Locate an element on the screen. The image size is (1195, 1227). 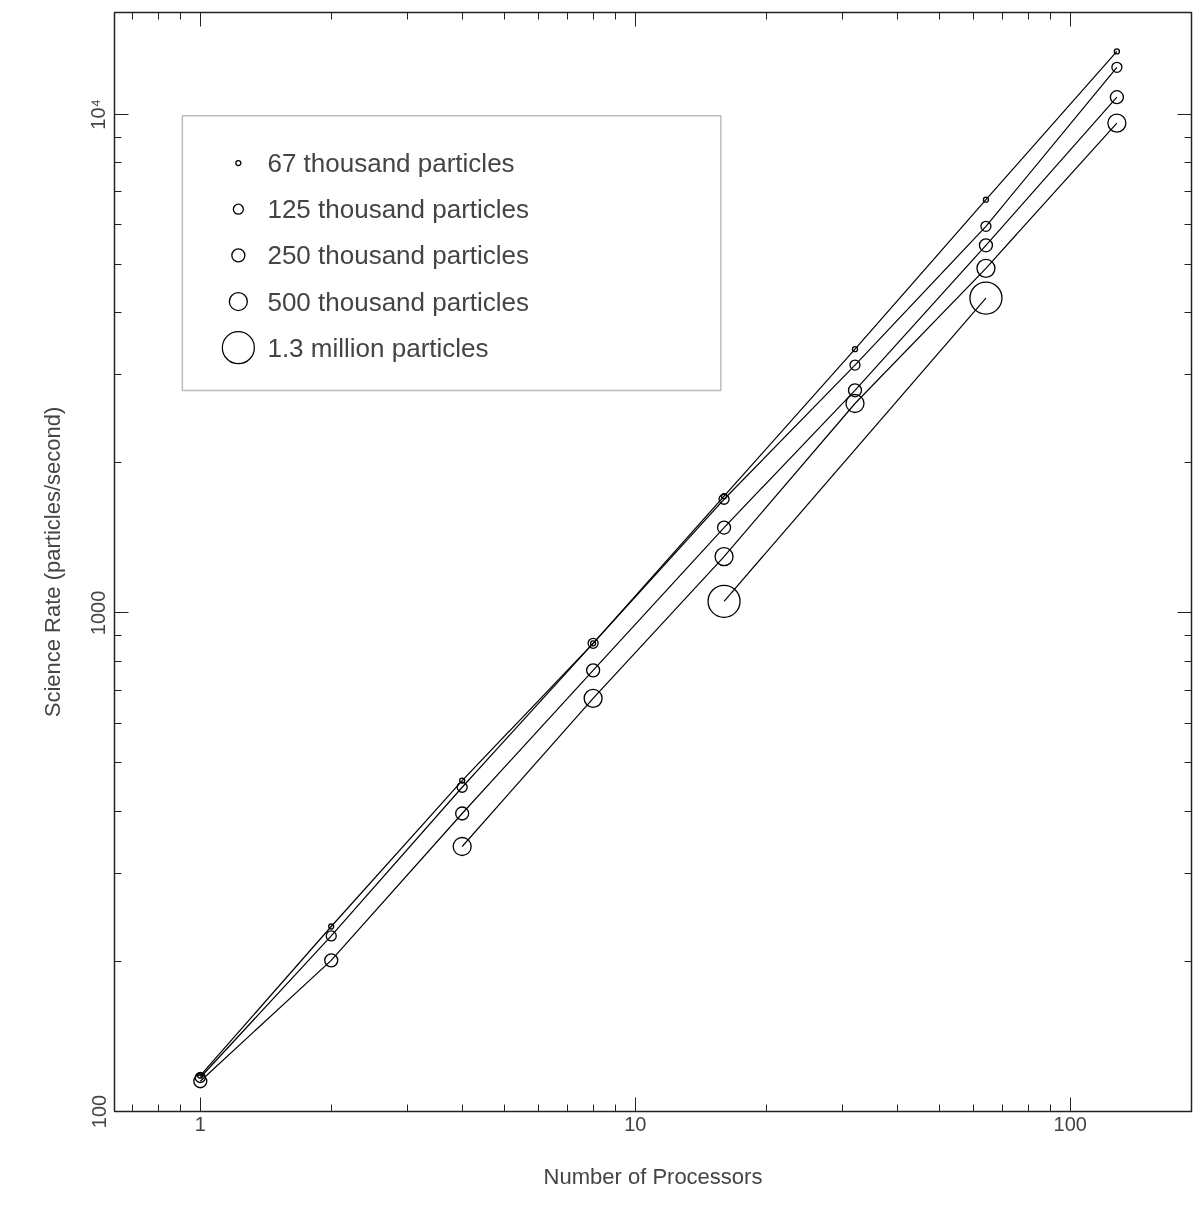
x-tick-label: 10 is located at coordinates (635, 1123).